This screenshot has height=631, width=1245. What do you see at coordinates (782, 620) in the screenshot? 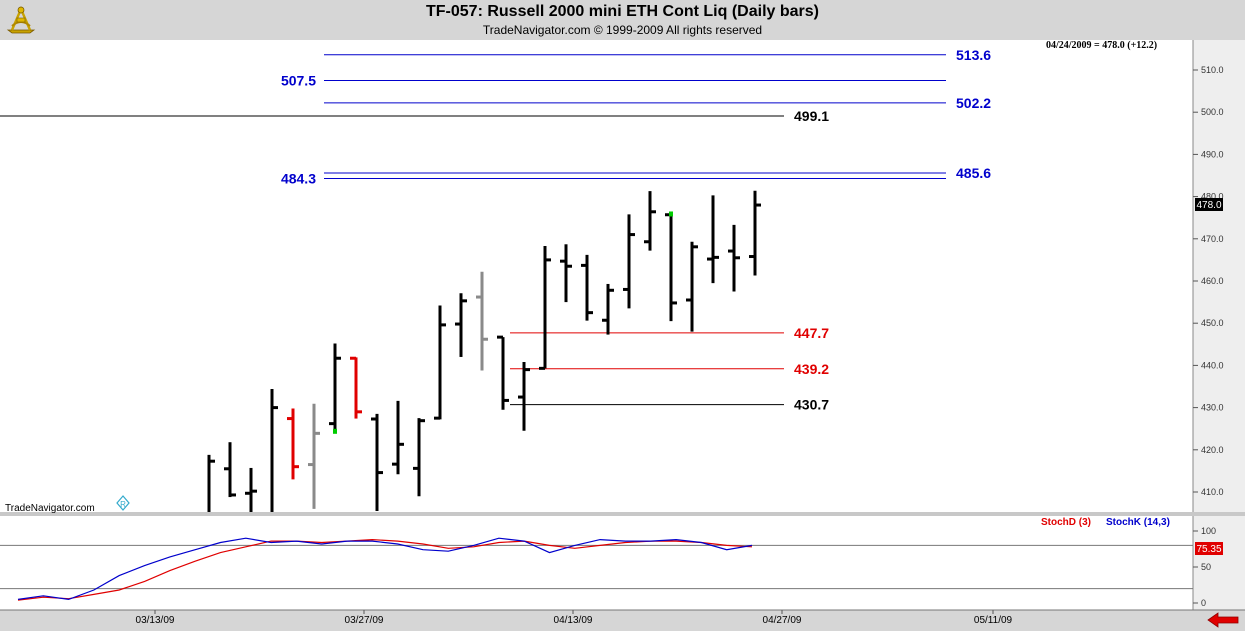
I see `date-tick-label: 04/27/09` at bounding box center [782, 620].